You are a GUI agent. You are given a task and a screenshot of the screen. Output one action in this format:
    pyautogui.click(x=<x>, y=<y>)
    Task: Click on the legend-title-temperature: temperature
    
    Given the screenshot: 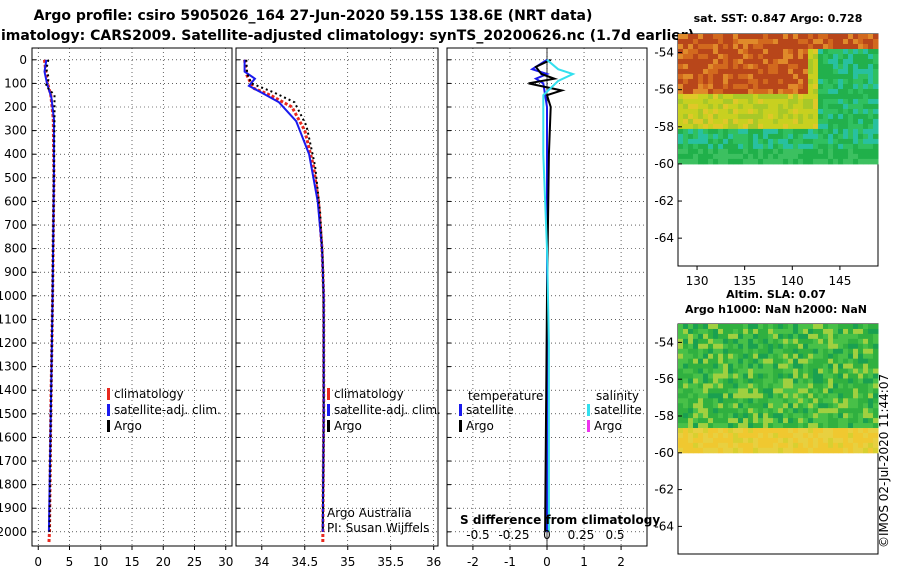 What is the action you would take?
    pyautogui.click(x=505, y=396)
    